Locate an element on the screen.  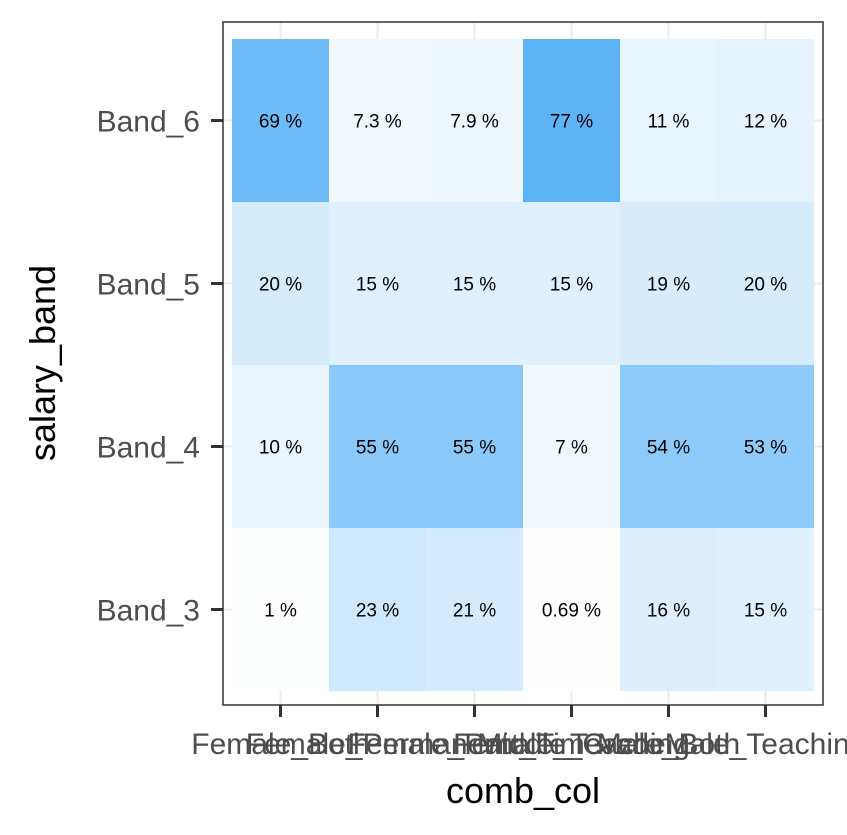
x-tick-label: Female_Permanent is located at coordinates (378, 744).